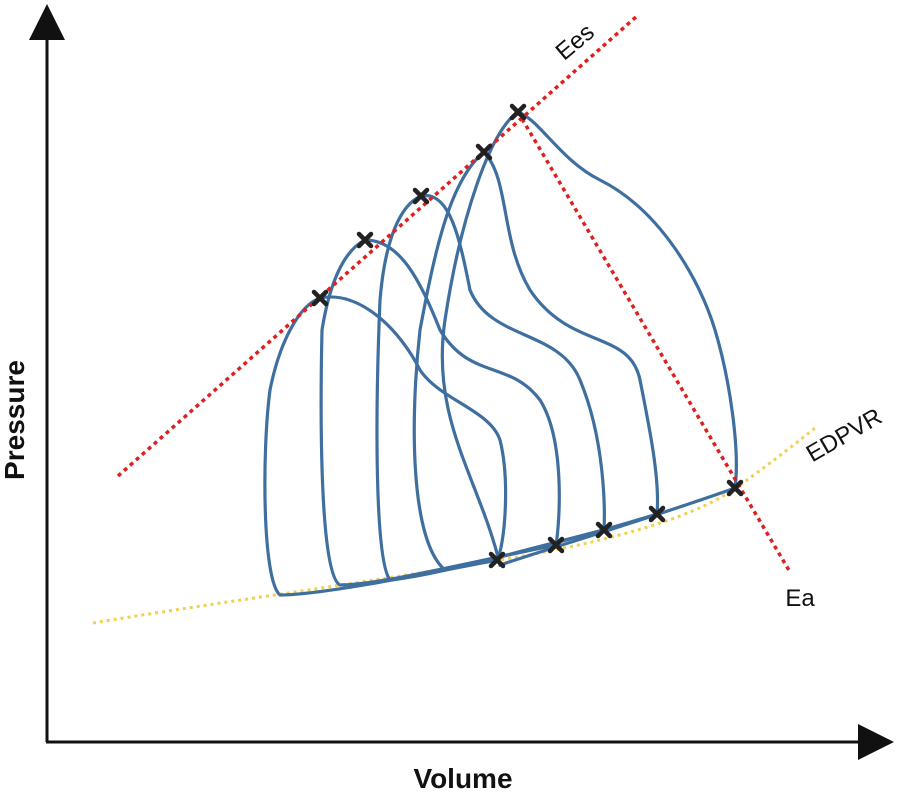 Image resolution: width=902 pixels, height=798 pixels. I want to click on ea-label: Ea, so click(800, 598).